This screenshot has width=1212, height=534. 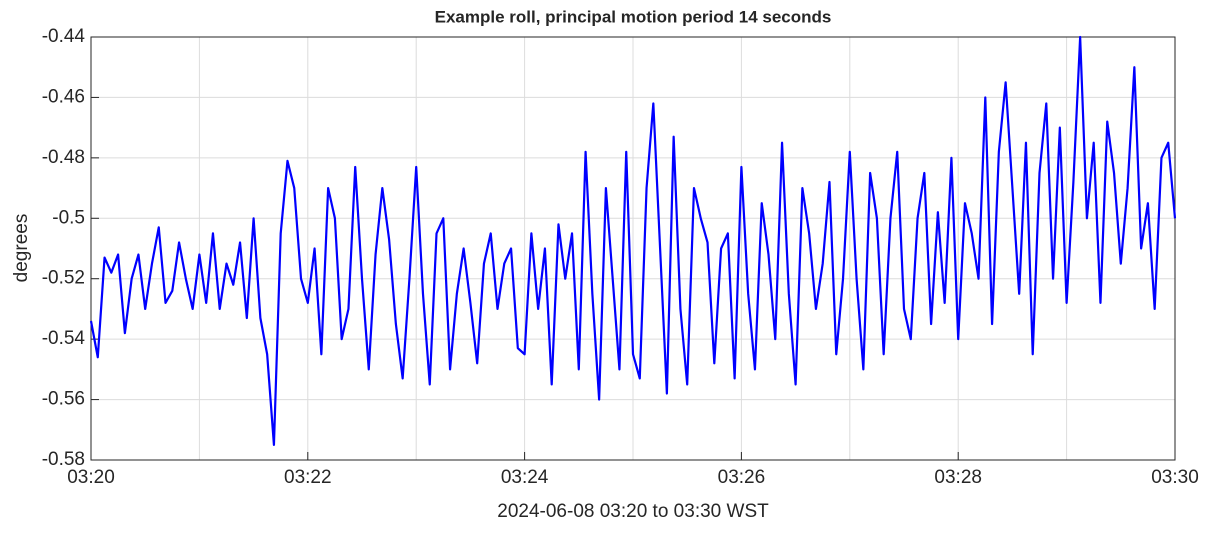 I want to click on x-tick-label: 03:26, so click(x=742, y=477).